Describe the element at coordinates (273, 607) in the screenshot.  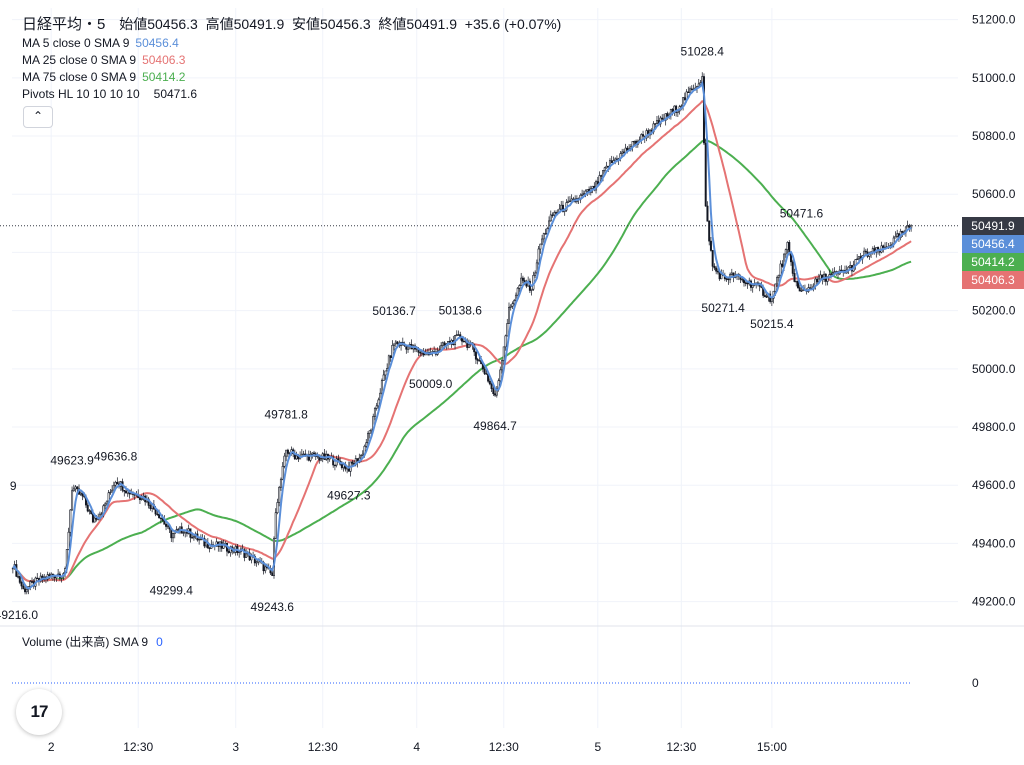
I see `pivot-label: 49243.6` at that location.